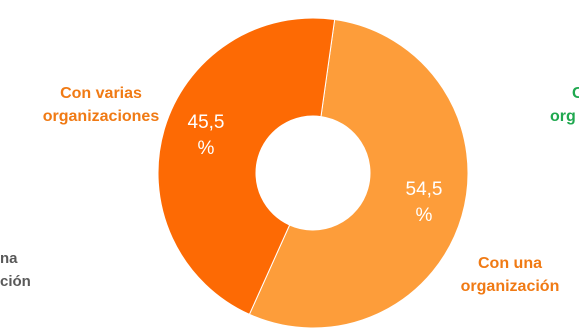  What do you see at coordinates (9, 258) in the screenshot?
I see `left-cropped-line1: na` at bounding box center [9, 258].